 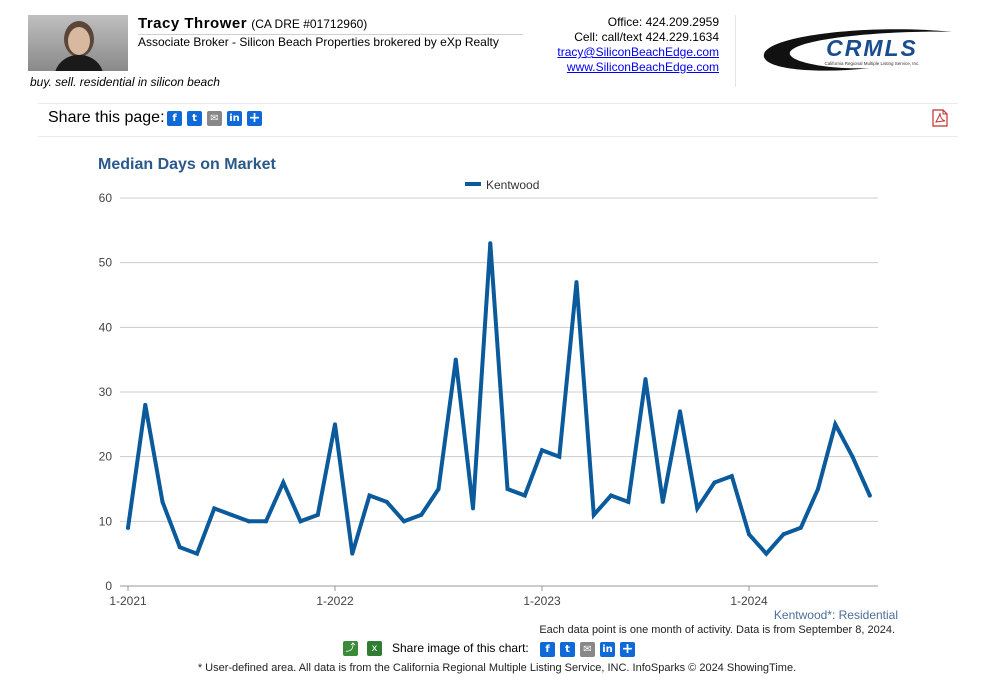 I want to click on y-axis: 0 10 20 30 40 50 60, so click(x=106, y=392).